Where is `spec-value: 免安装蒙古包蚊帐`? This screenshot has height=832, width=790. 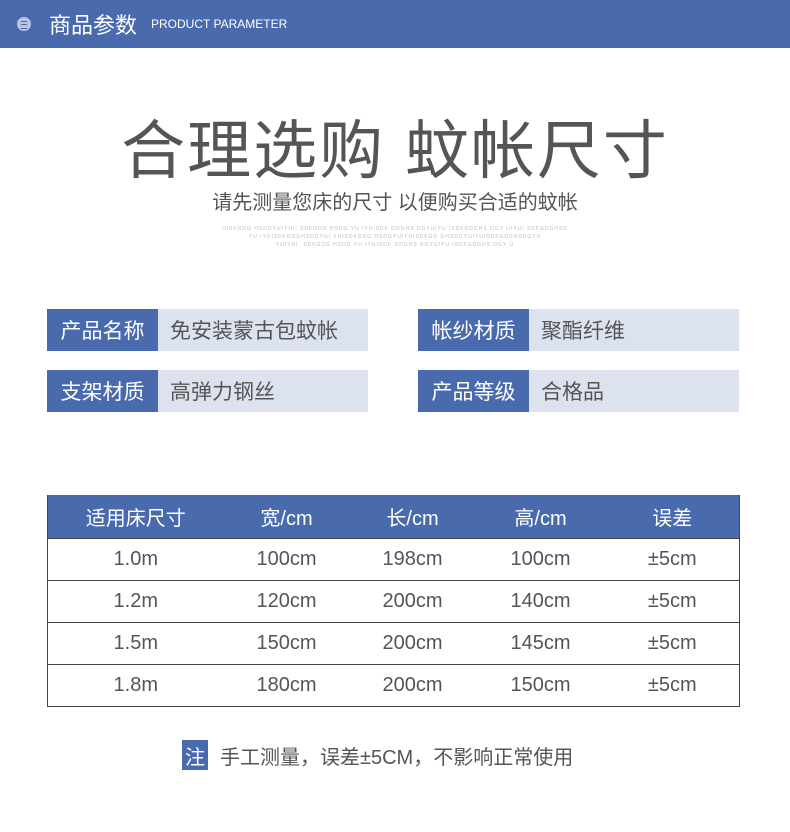
spec-value: 免安装蒙古包蚊帐 is located at coordinates (263, 330).